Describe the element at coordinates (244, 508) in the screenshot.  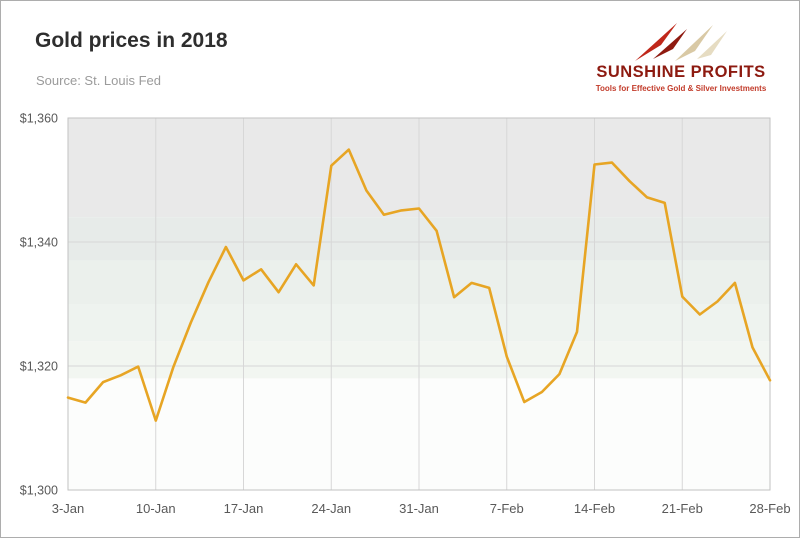
I see `svg-text: 17-Jan` at that location.